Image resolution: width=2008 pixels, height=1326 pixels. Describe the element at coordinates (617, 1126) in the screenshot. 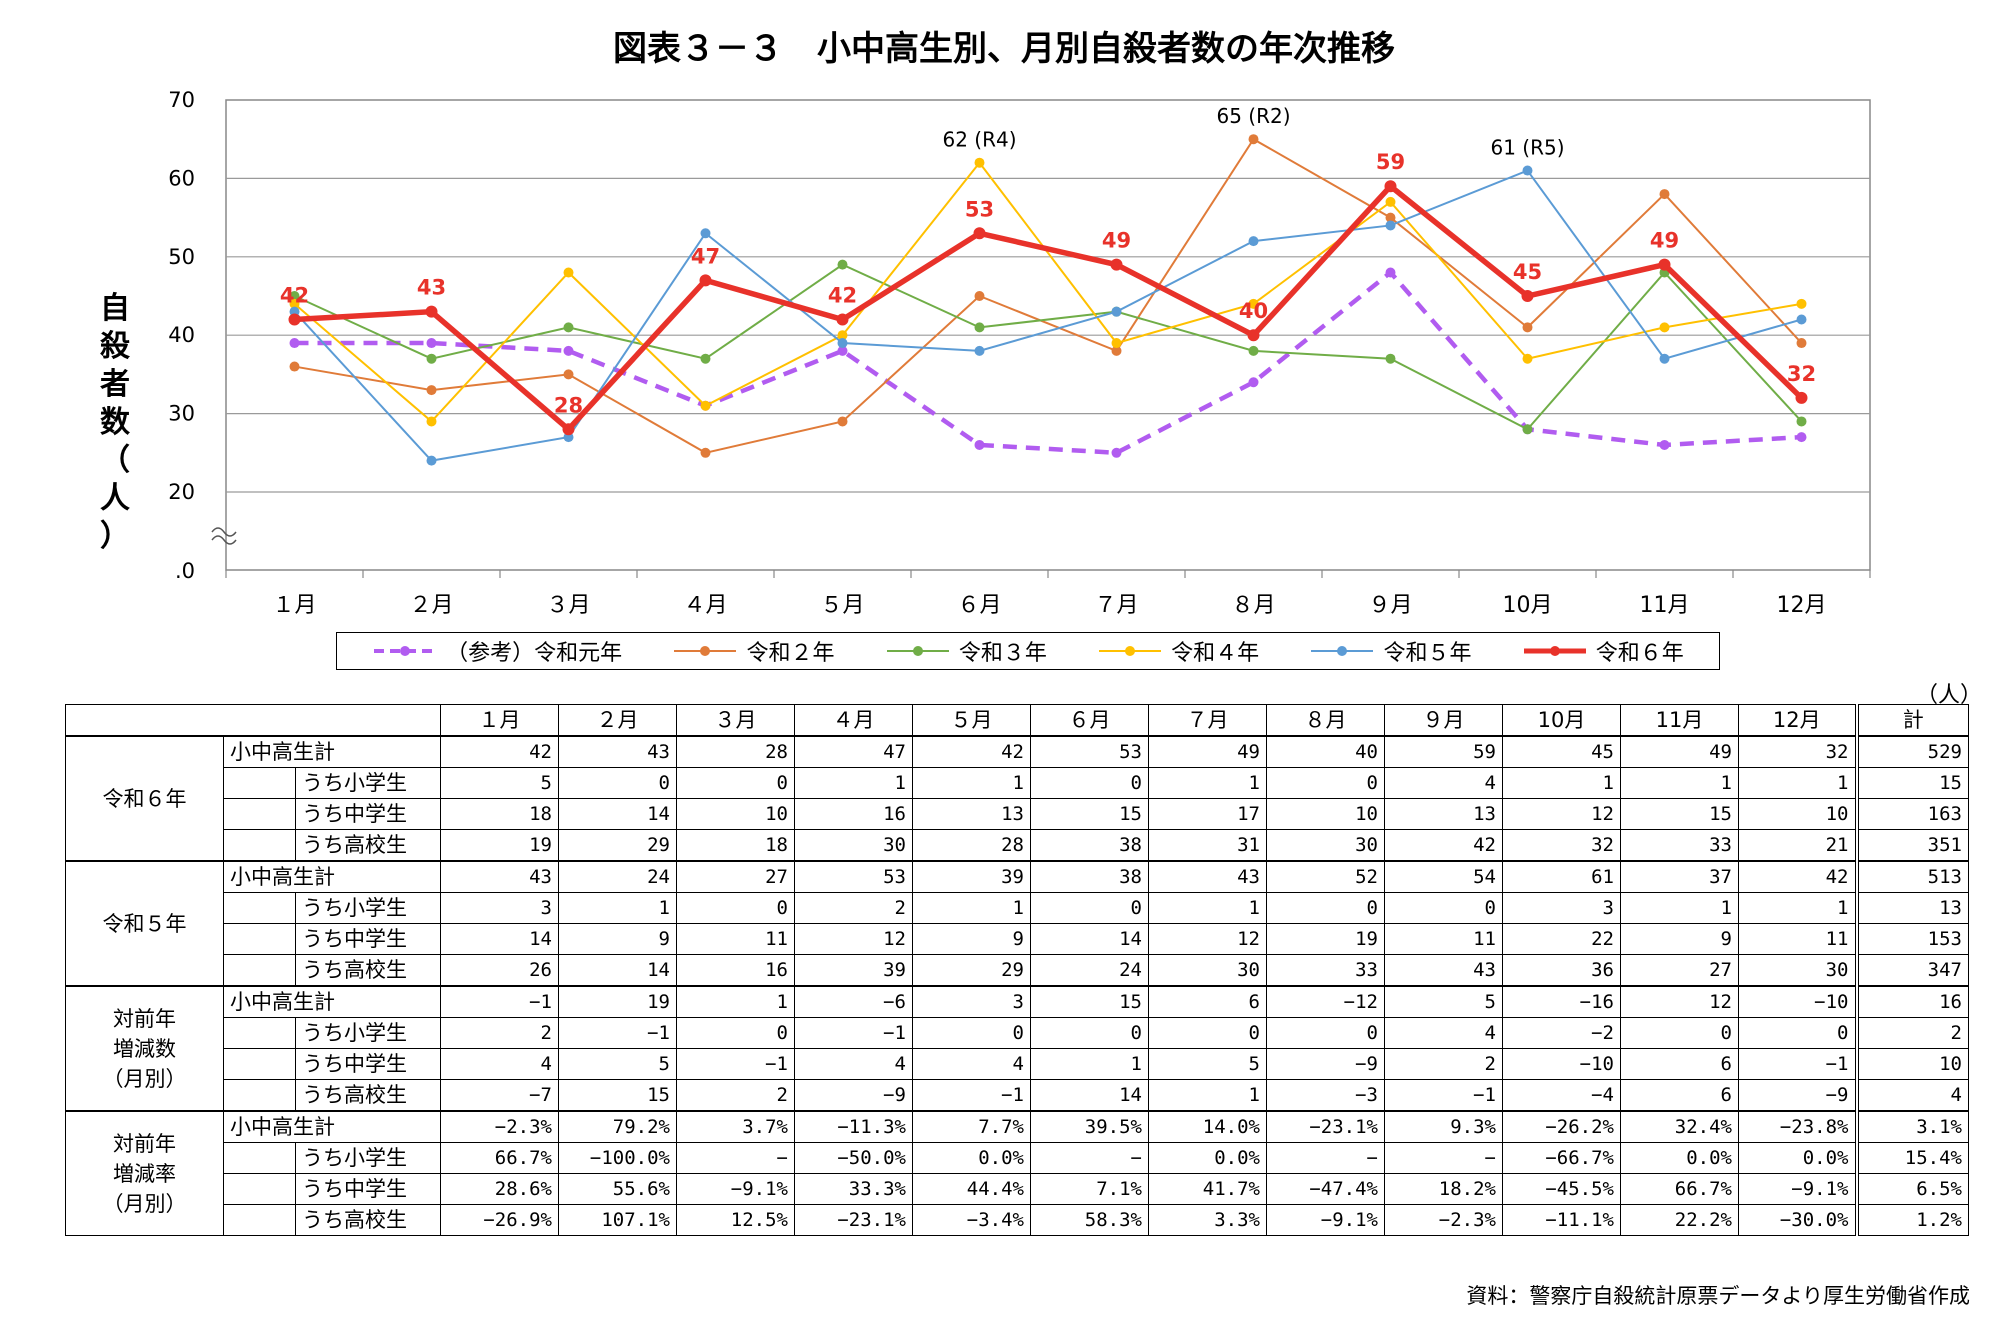

I see `table-cell: 79.2%` at that location.